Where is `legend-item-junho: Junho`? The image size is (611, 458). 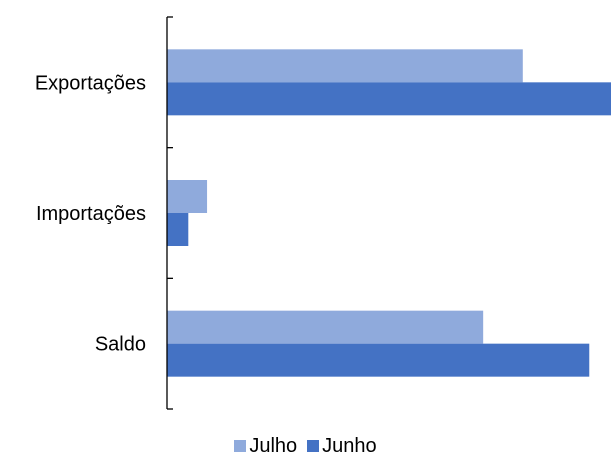 legend-item-junho: Junho is located at coordinates (342, 446).